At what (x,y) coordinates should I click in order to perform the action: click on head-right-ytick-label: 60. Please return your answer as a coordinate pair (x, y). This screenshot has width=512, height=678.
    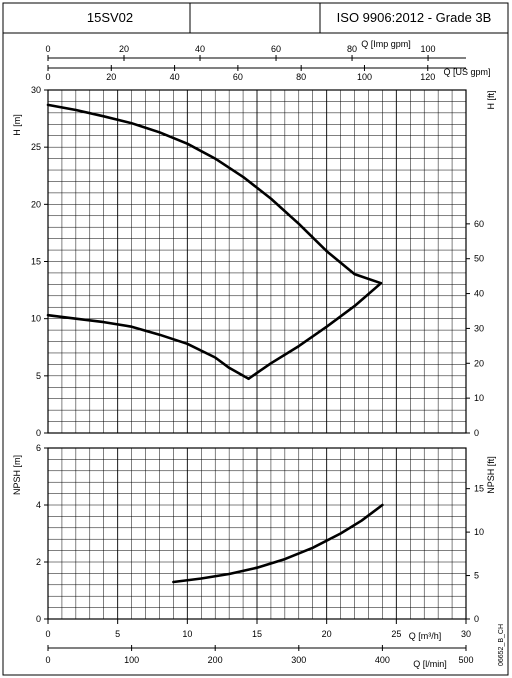
    Looking at the image, I should click on (479, 224).